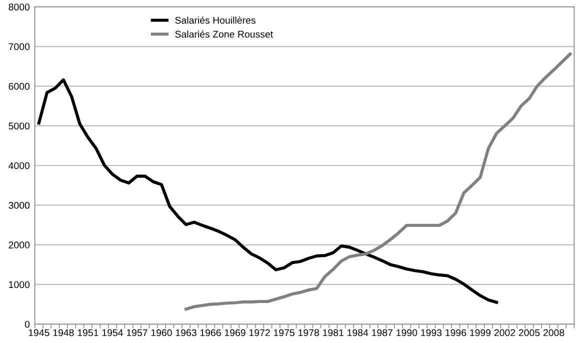 Image resolution: width=580 pixels, height=343 pixels. I want to click on x-tick-label: 1945, so click(39, 332).